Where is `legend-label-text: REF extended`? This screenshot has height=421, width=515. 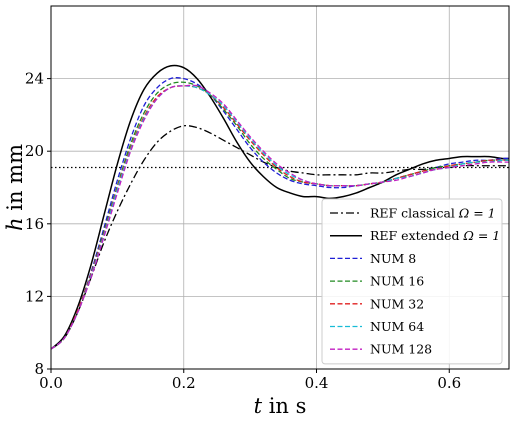
legend-label-text: REF extended is located at coordinates (416, 235).